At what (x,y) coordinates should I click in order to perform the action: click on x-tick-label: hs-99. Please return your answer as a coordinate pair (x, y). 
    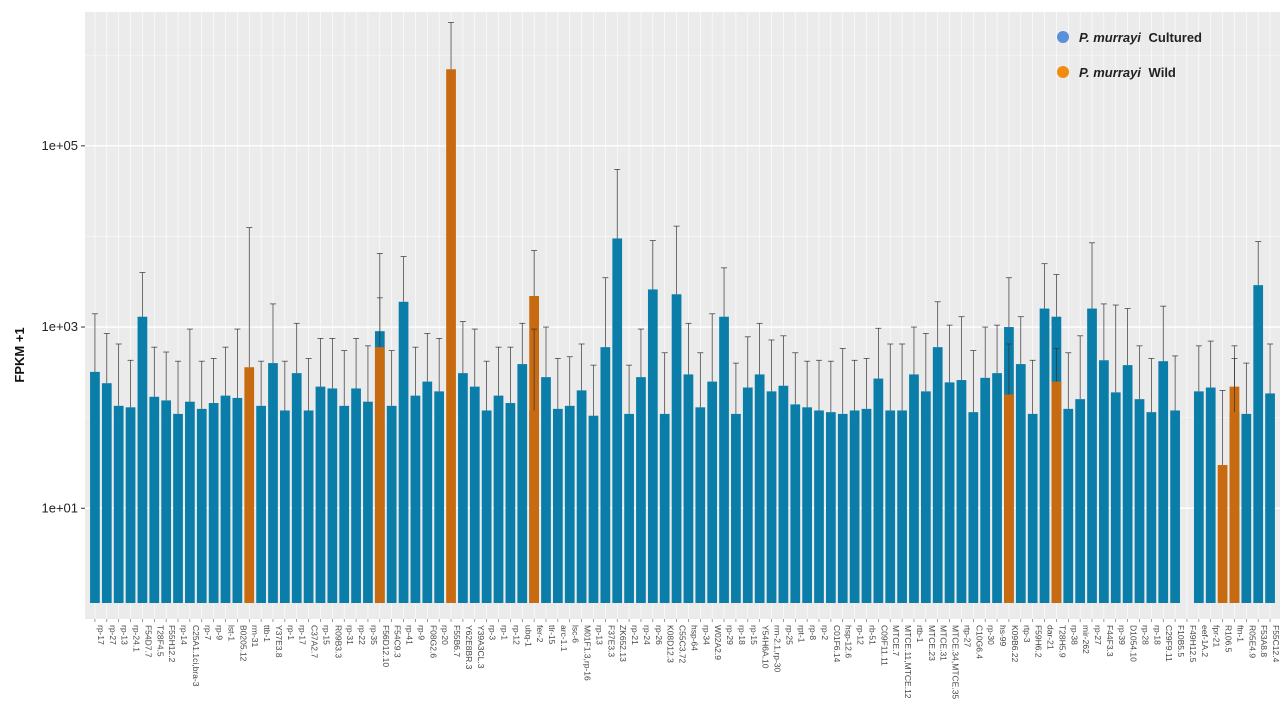
    Looking at the image, I should click on (1003, 636).